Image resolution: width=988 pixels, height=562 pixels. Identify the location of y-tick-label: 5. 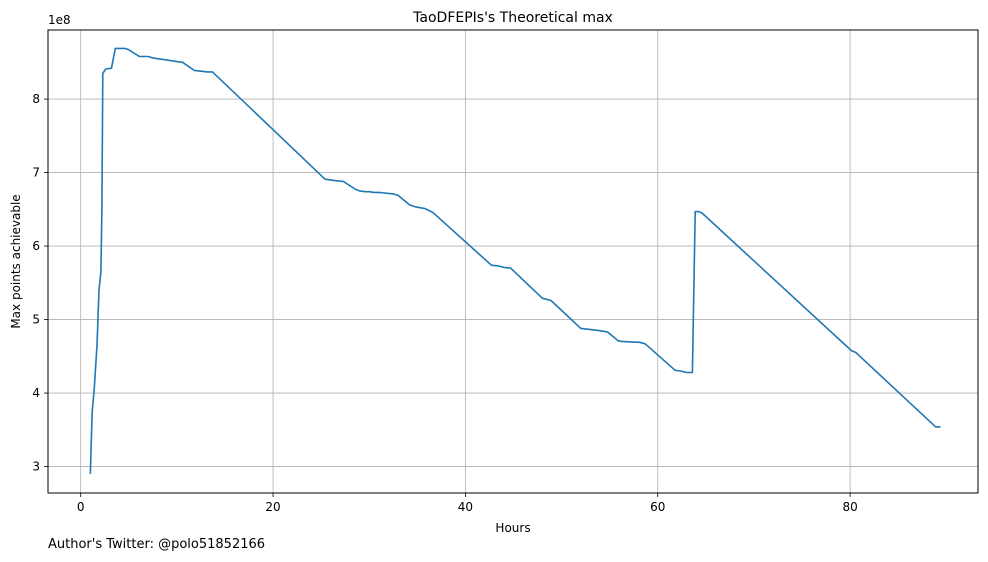
(36, 320).